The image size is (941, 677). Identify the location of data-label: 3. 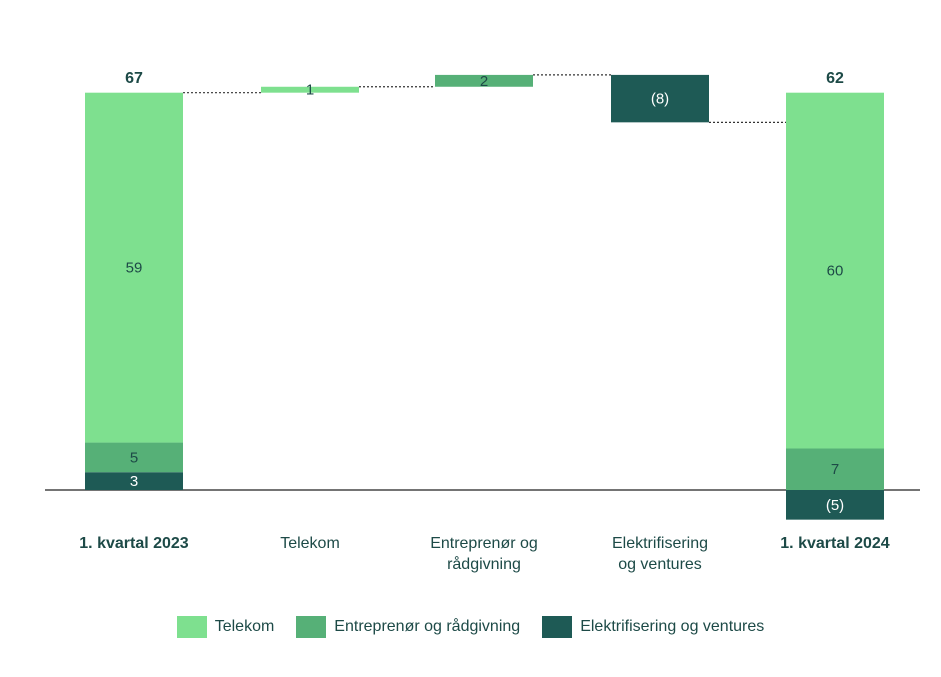
(134, 481).